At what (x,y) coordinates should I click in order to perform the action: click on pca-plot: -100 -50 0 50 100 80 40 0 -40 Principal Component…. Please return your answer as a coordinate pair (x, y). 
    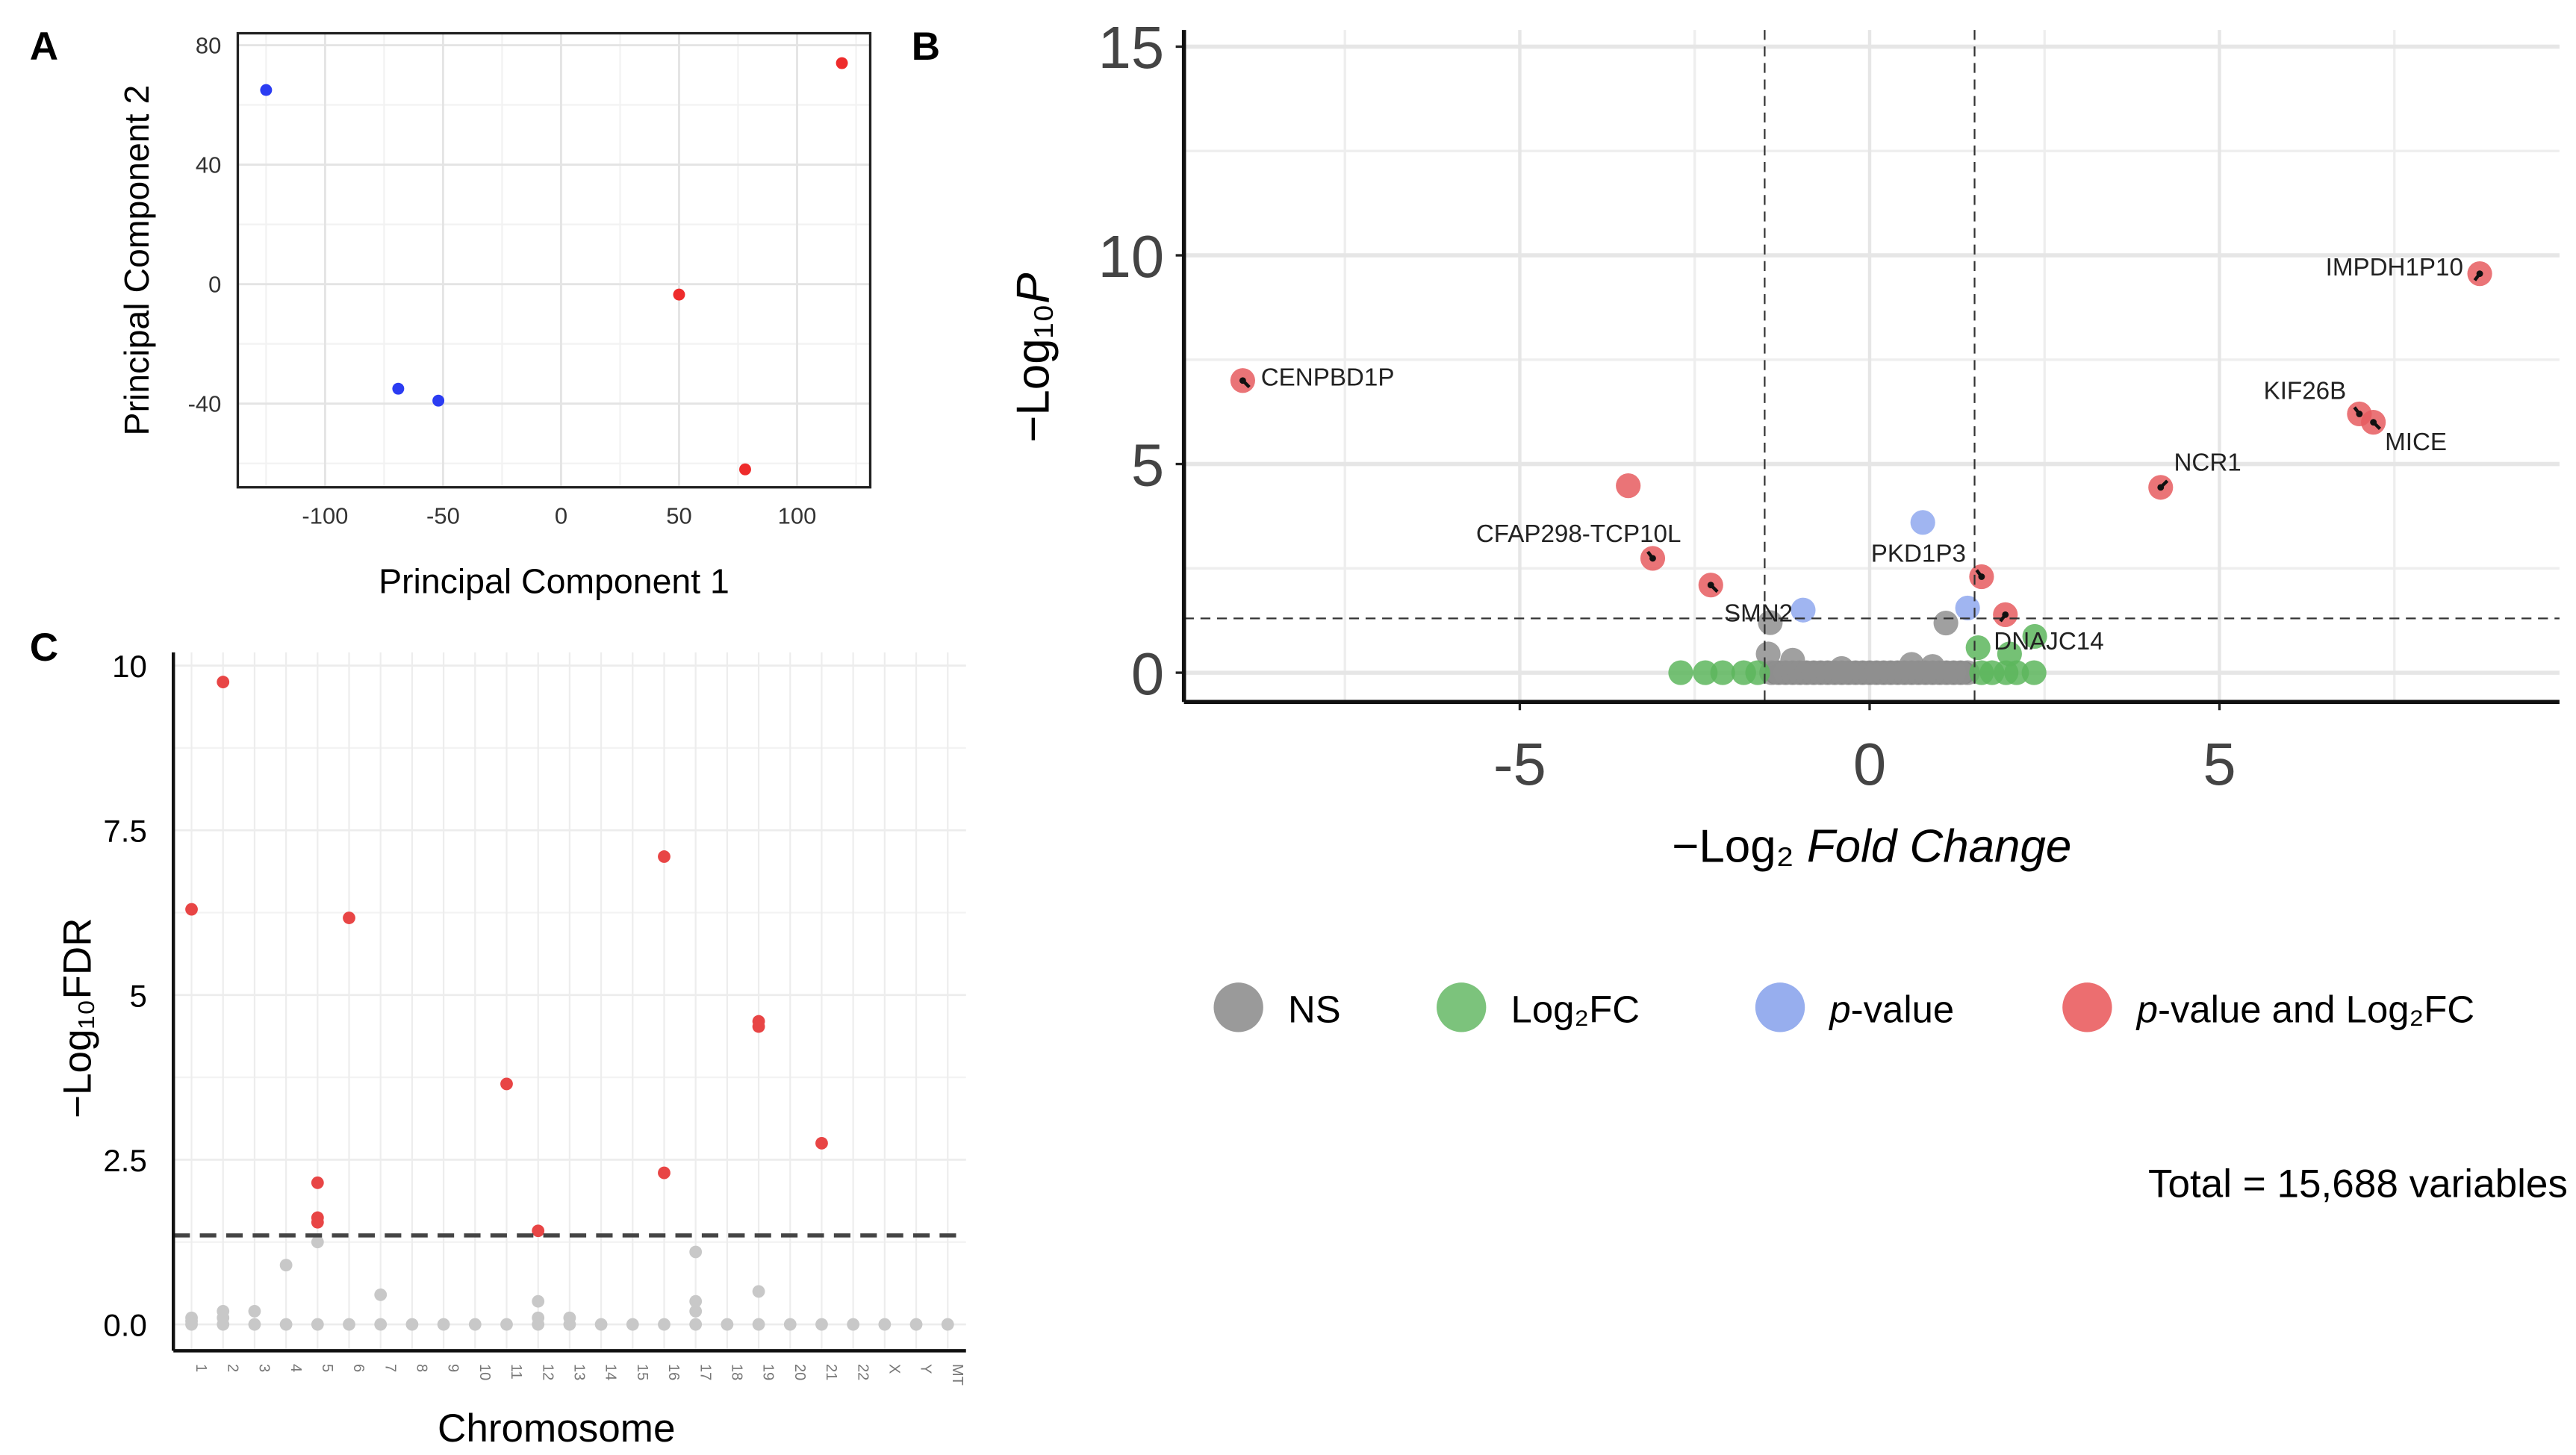
    Looking at the image, I should click on (494, 315).